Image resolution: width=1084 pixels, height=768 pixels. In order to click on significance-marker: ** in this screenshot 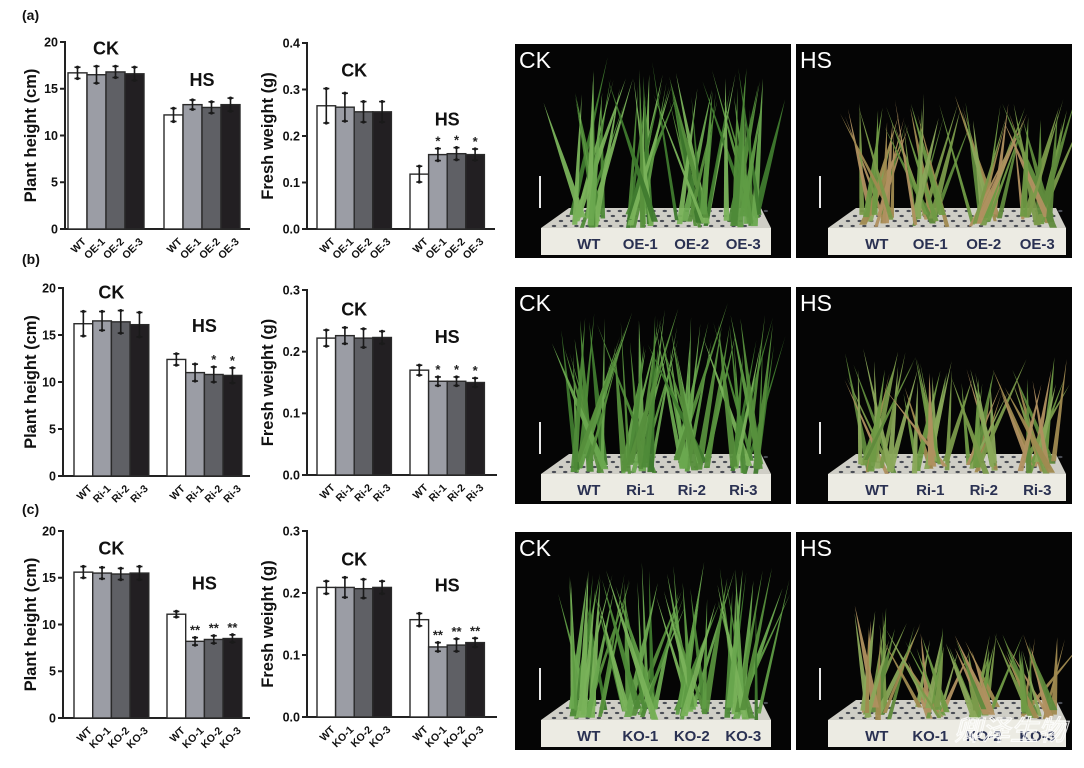, I will do `click(232, 627)`.